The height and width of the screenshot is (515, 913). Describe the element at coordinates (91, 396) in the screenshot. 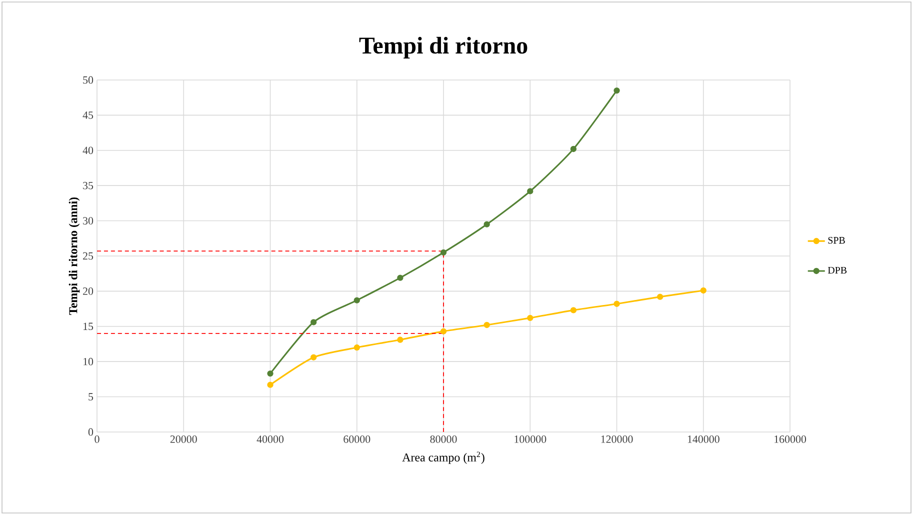

I see `y-tick-label: 5` at that location.